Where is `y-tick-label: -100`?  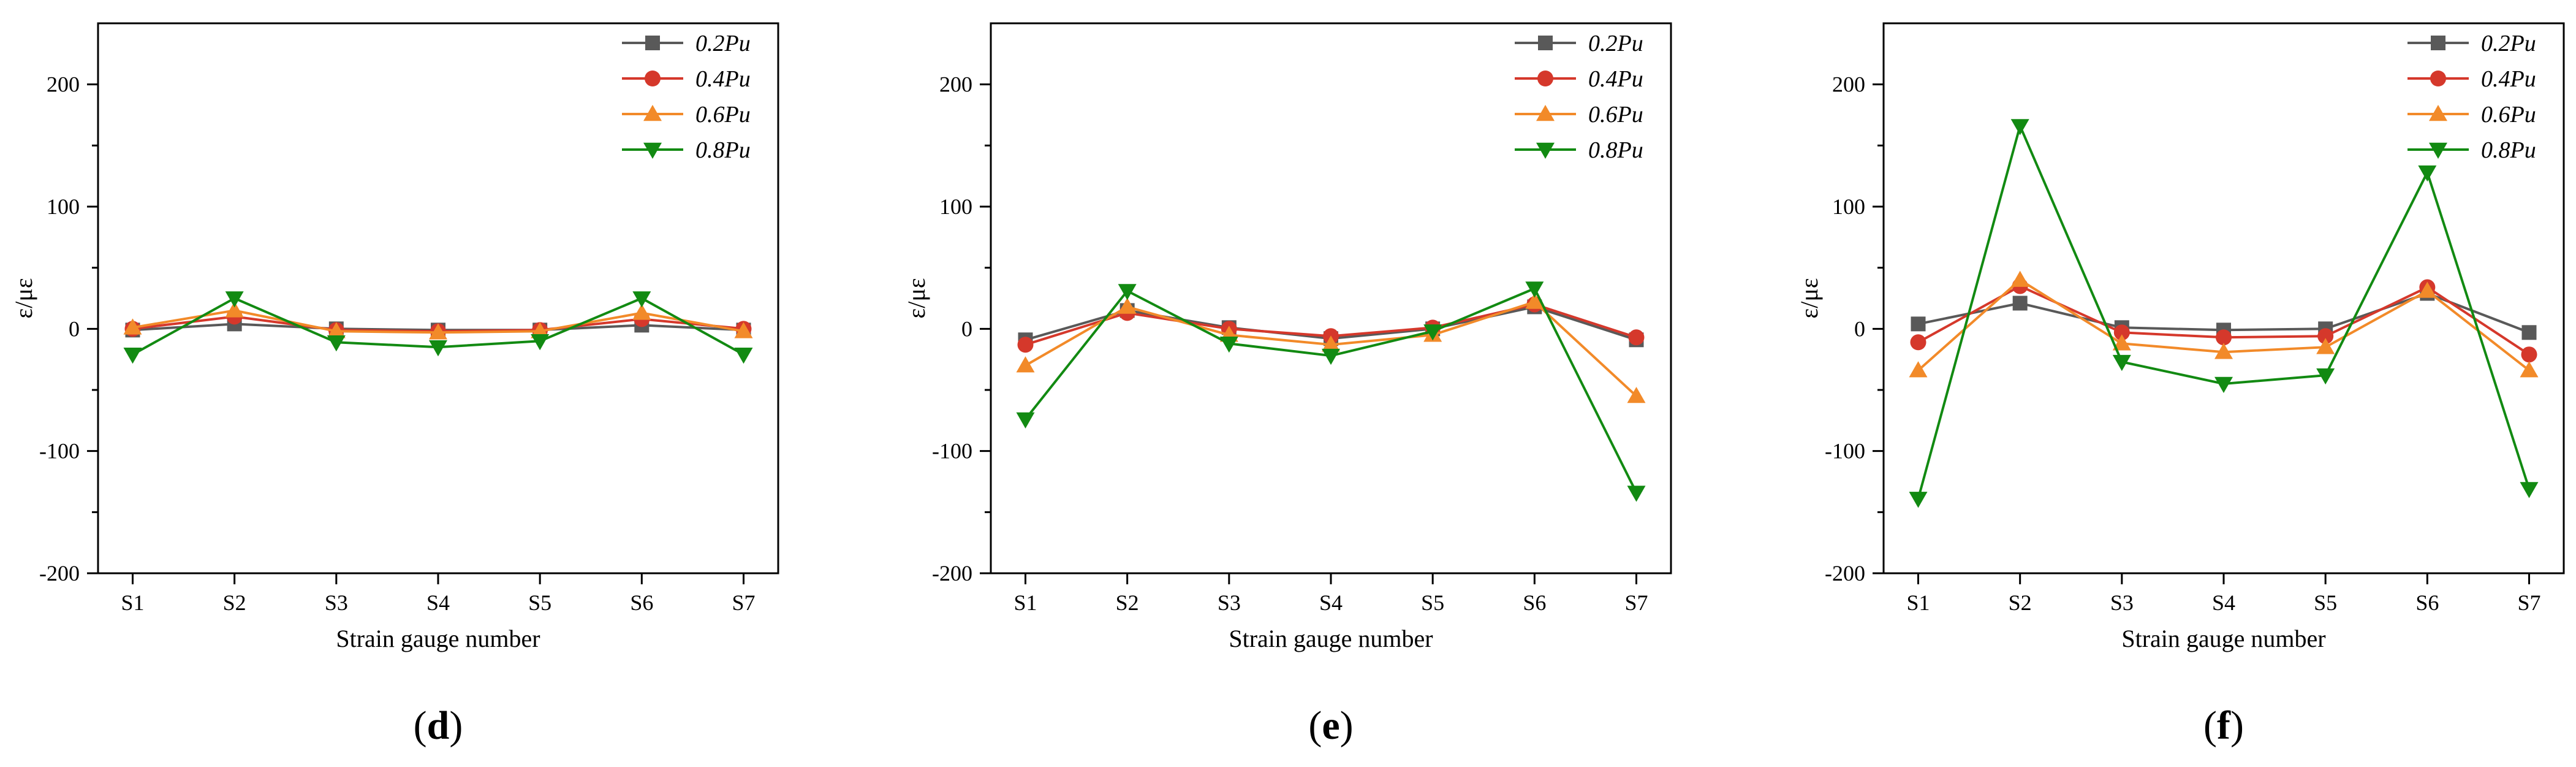 y-tick-label: -100 is located at coordinates (1845, 451).